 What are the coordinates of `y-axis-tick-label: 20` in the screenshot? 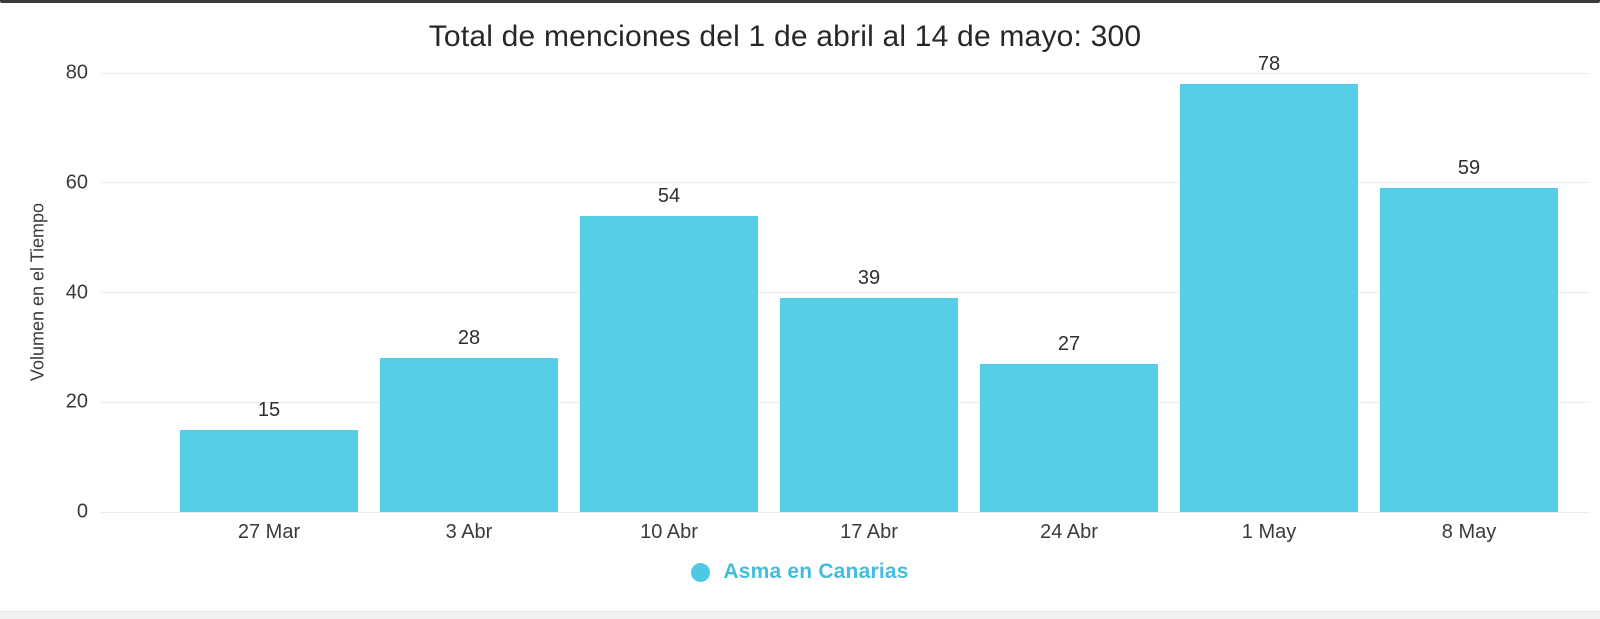 It's located at (76, 401).